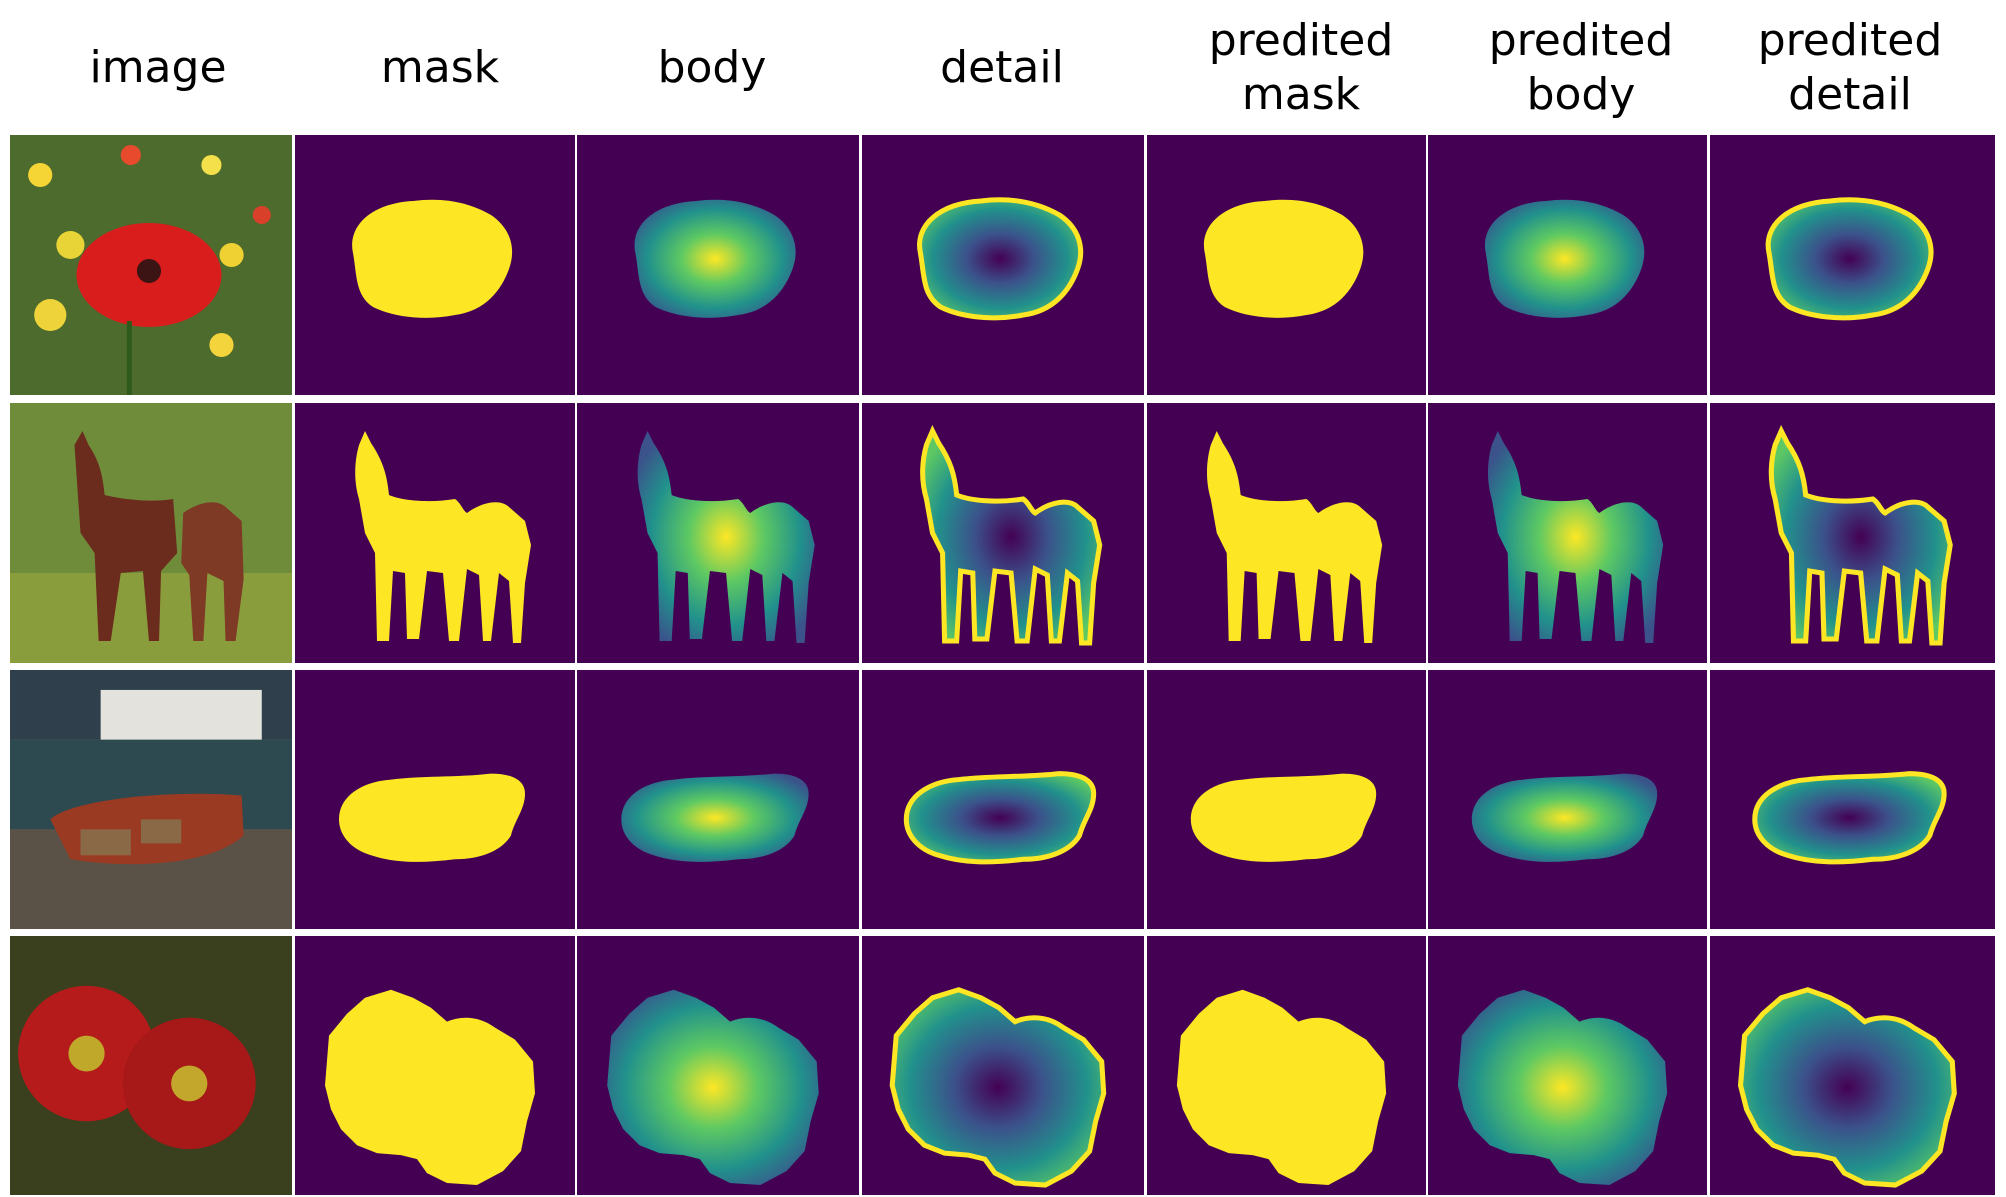 The height and width of the screenshot is (1197, 2006). I want to click on panel-r2-body, so click(718, 533).